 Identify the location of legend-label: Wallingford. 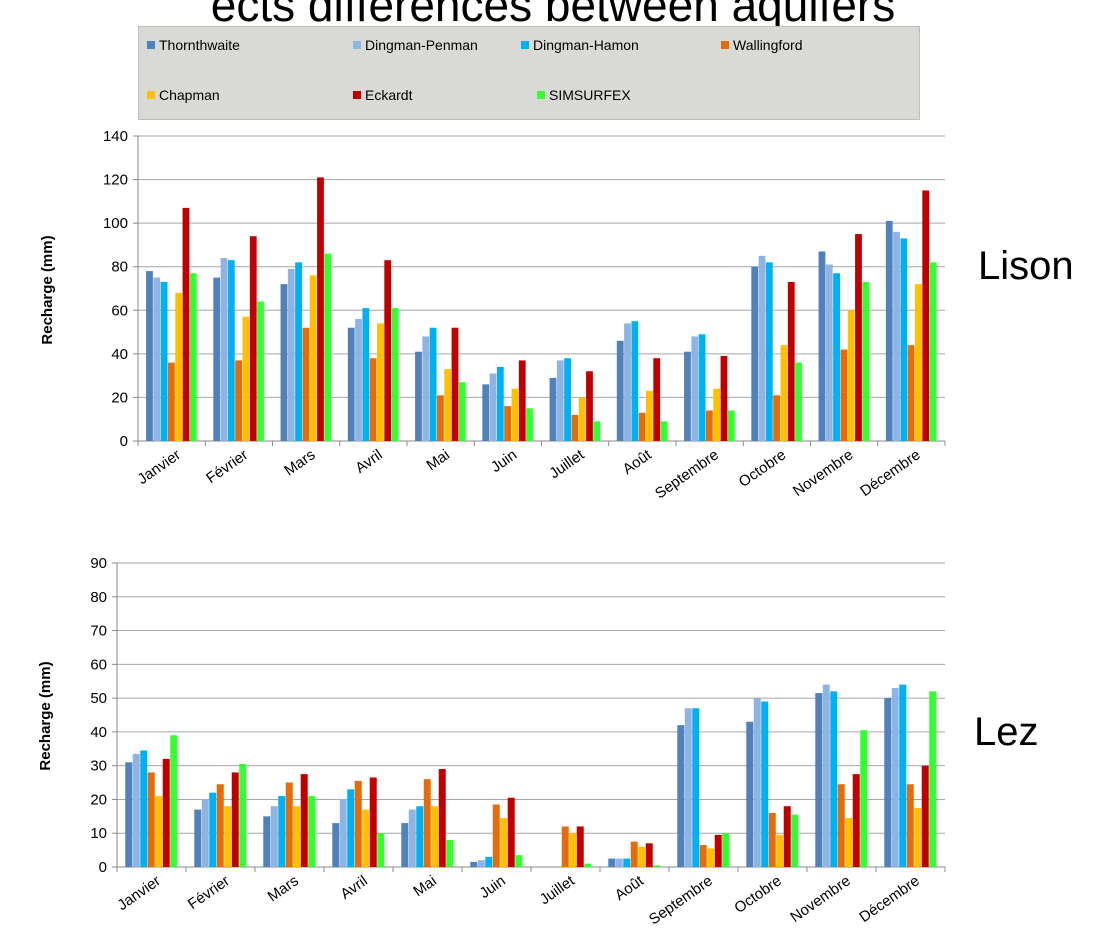
(768, 45).